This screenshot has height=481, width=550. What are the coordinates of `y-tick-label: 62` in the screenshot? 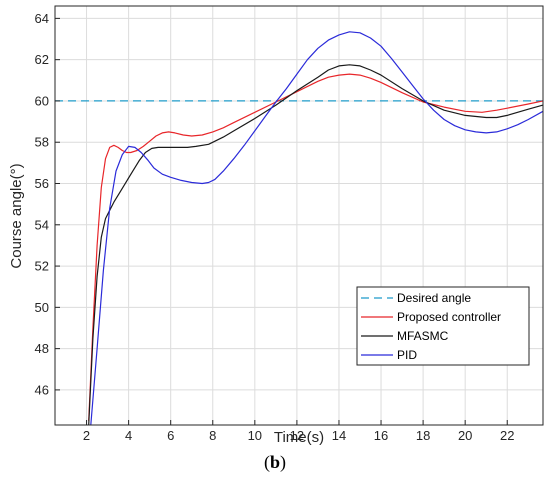 It's located at (42, 59).